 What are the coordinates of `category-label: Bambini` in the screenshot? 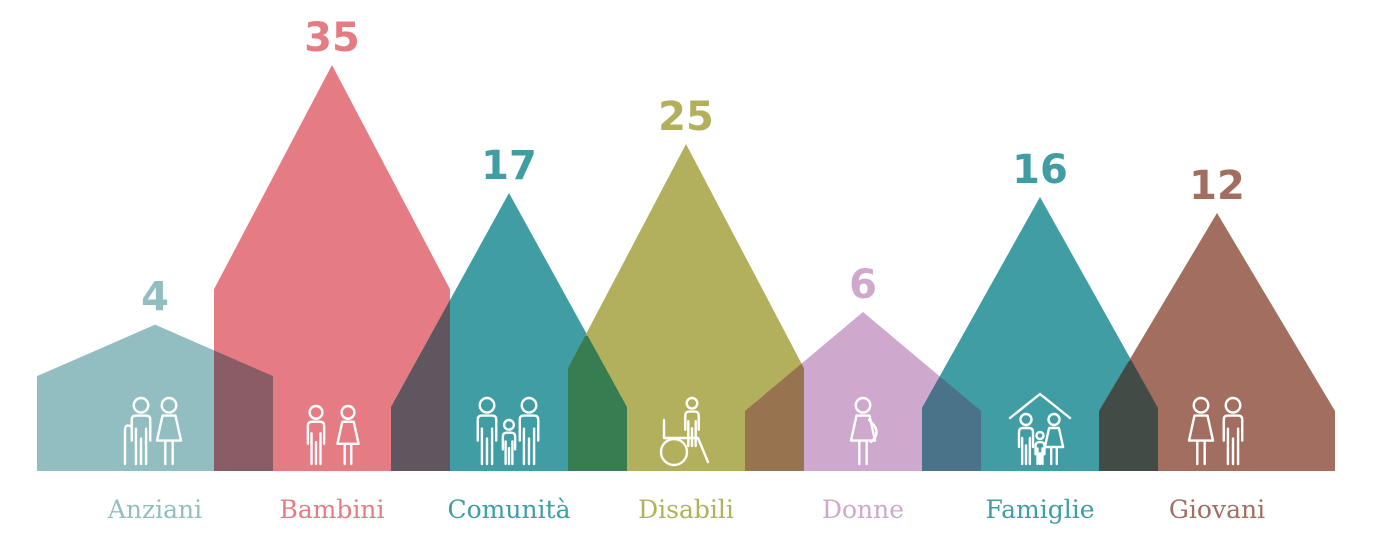 It's located at (331, 509).